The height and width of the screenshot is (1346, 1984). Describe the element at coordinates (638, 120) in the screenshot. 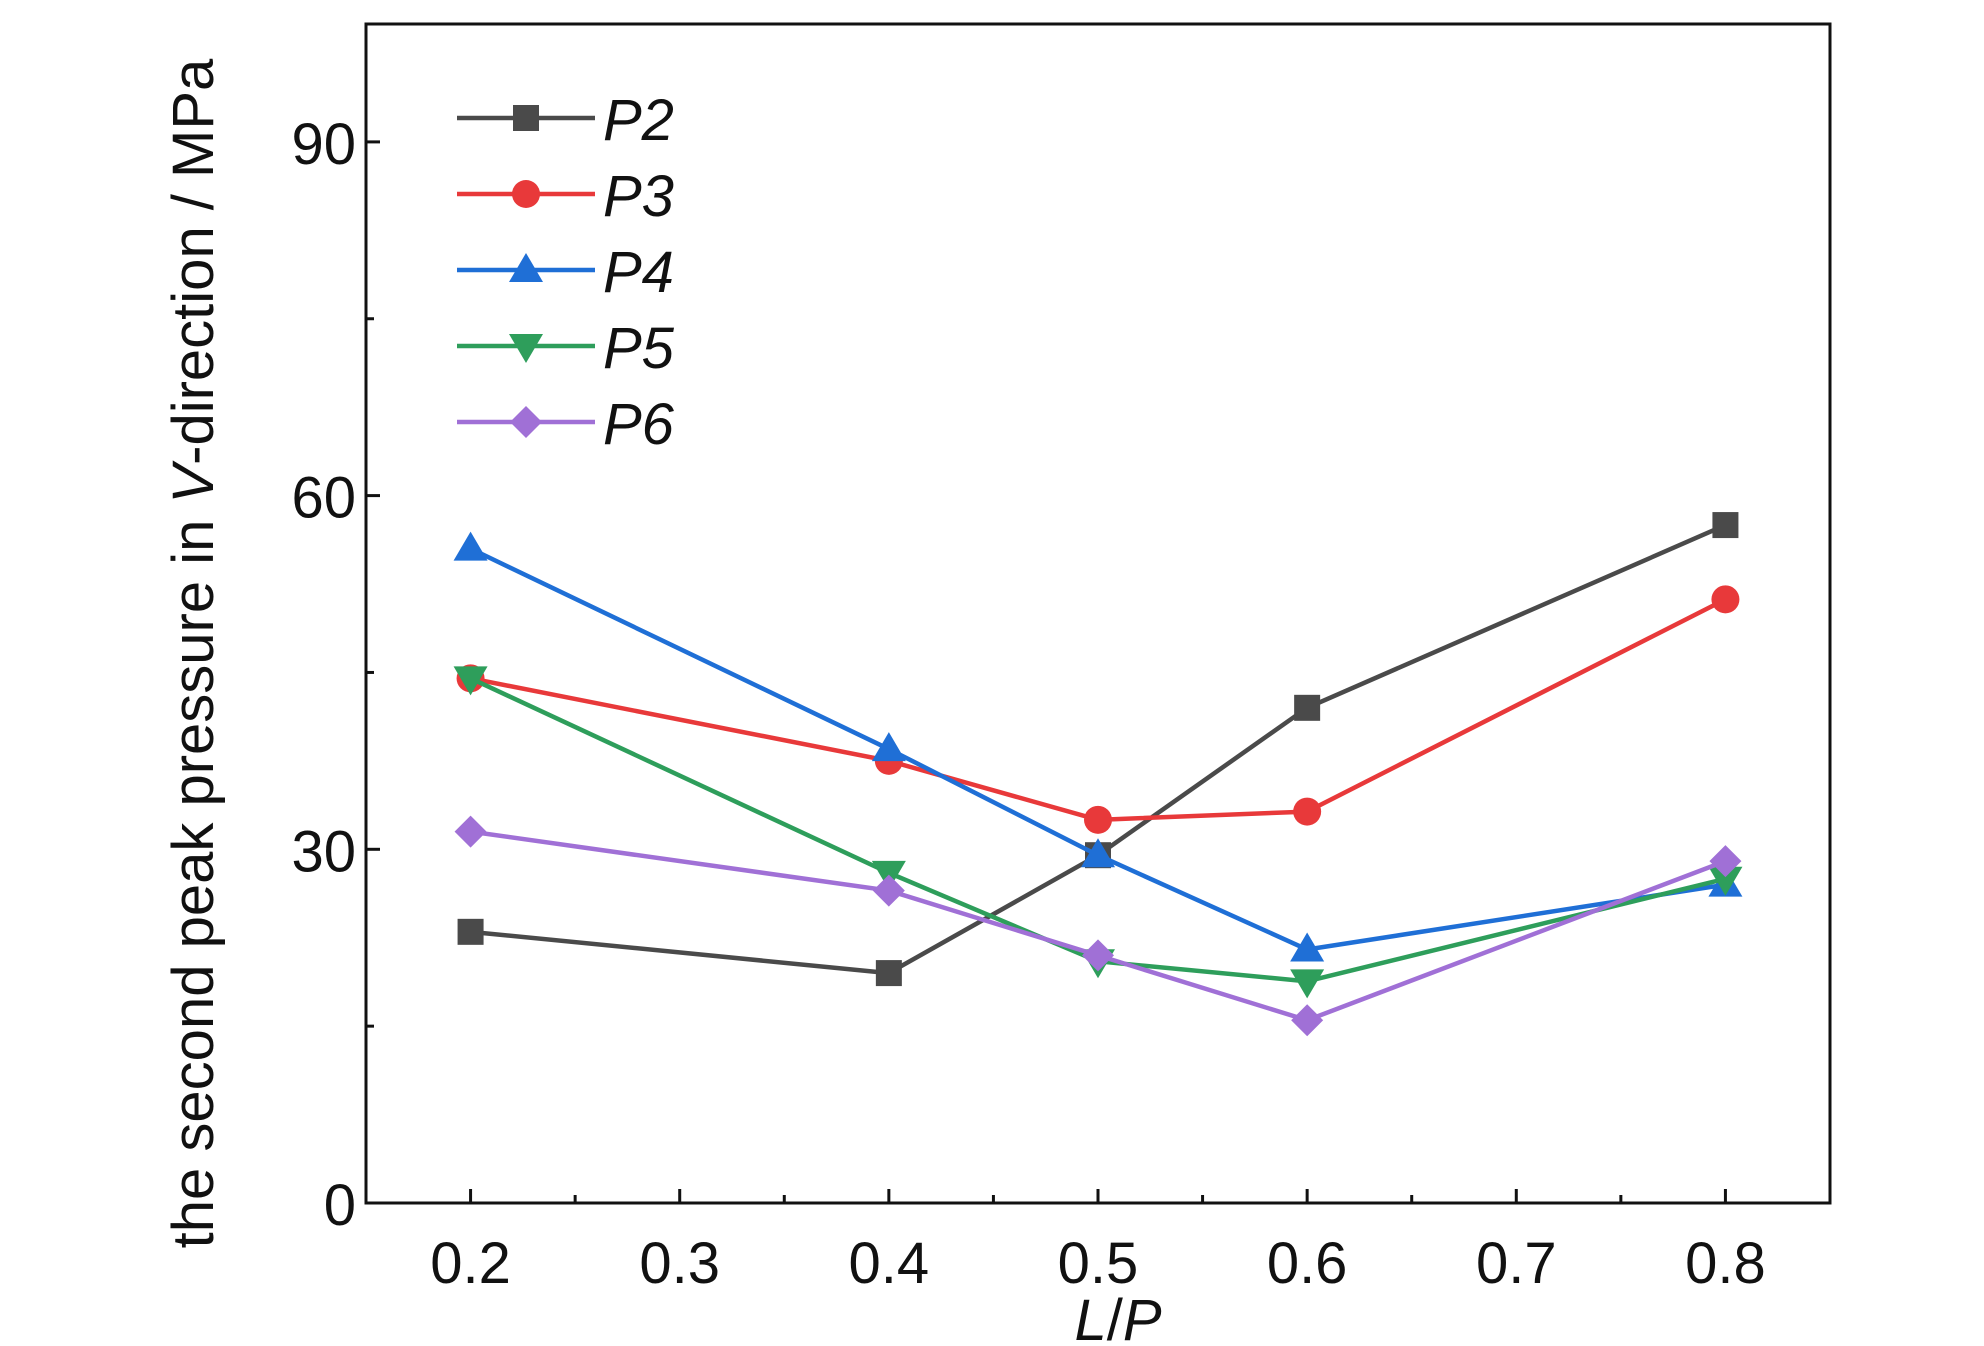

I see `legend-label: P2` at that location.